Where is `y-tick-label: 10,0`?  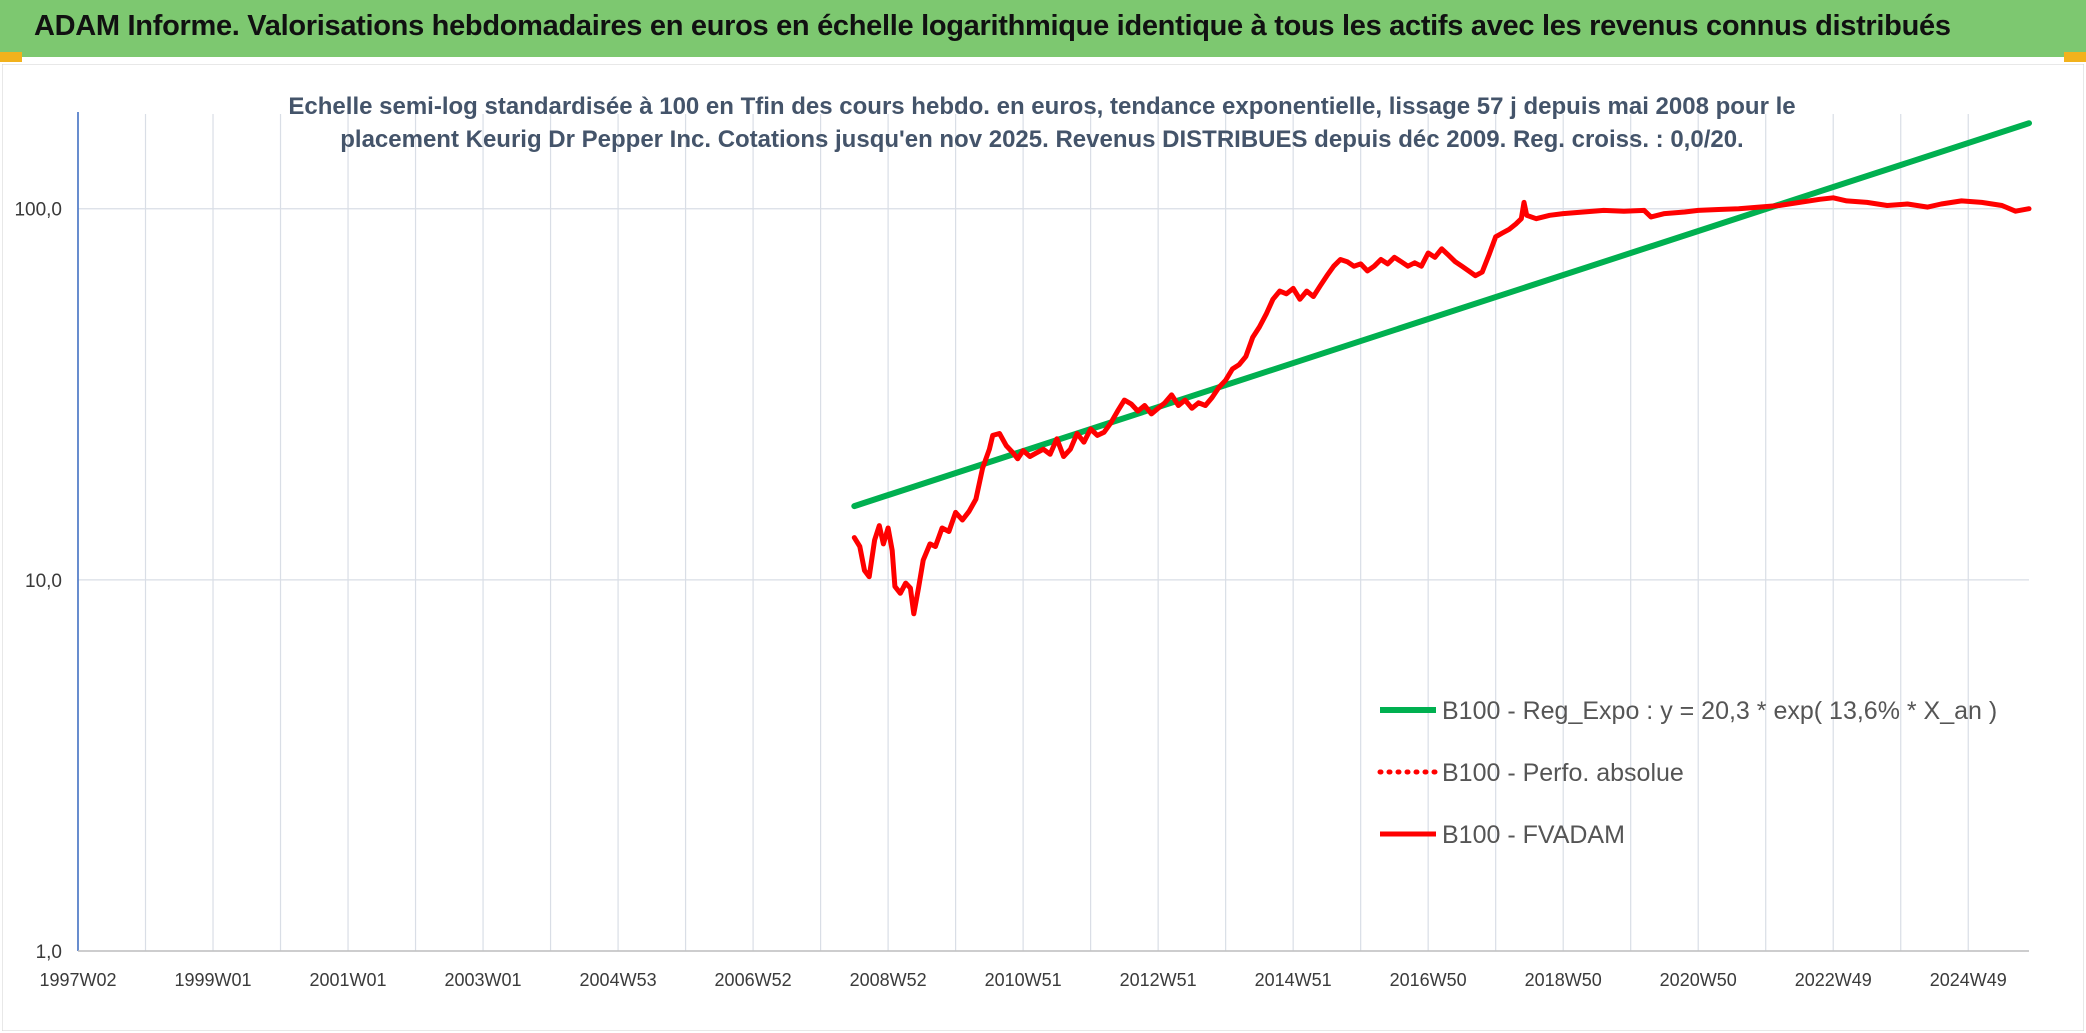
y-tick-label: 10,0 is located at coordinates (43, 581).